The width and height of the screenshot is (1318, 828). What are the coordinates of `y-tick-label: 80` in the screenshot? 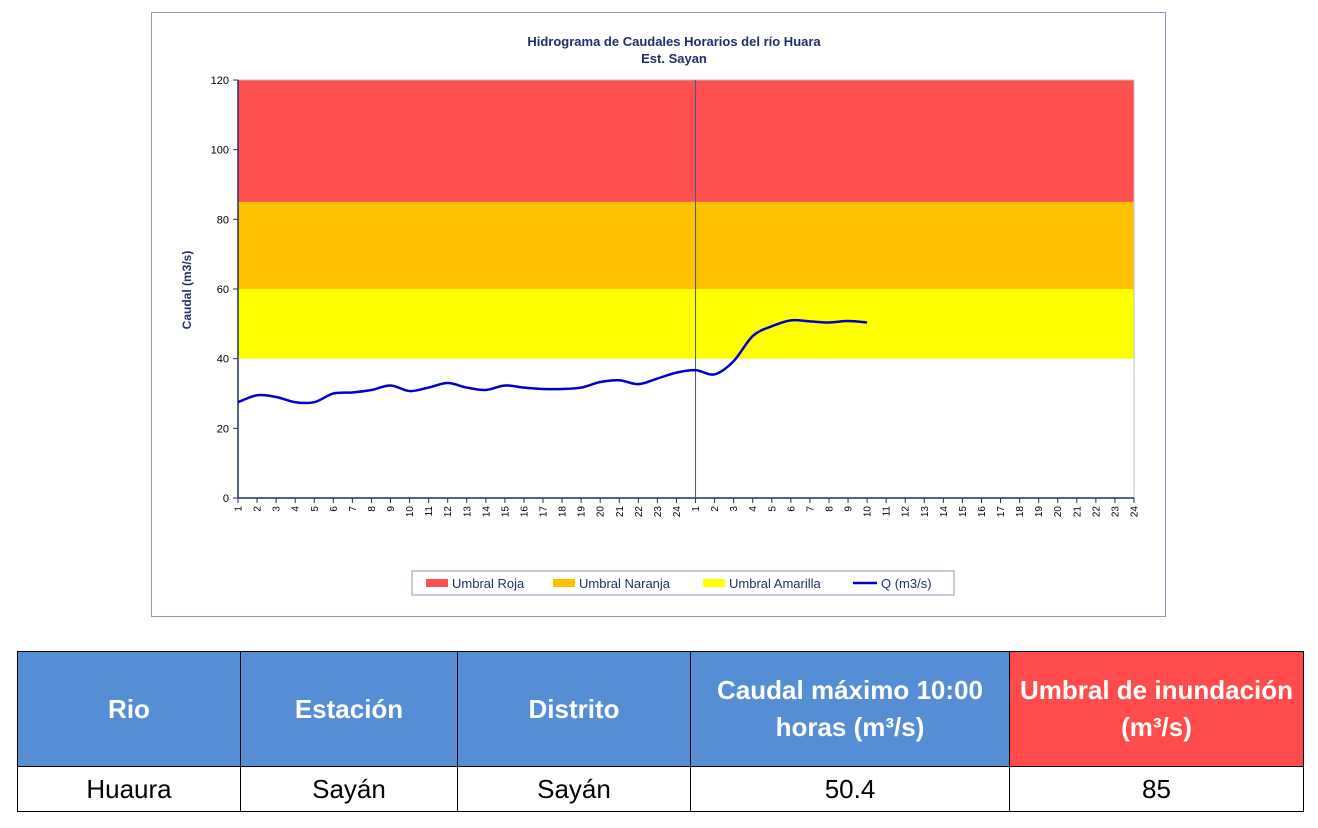 It's located at (223, 220).